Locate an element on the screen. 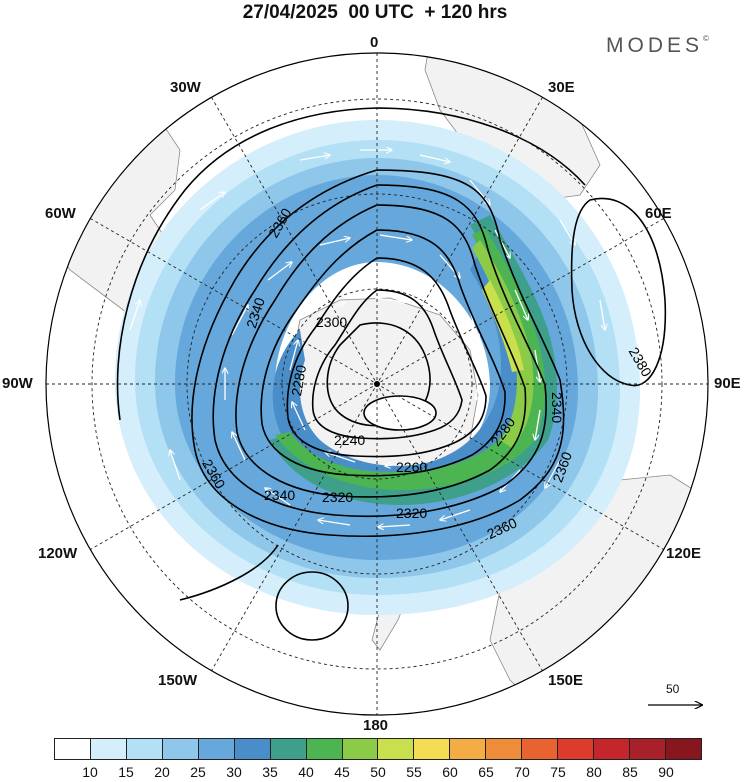 This screenshot has height=782, width=750. colorbar-labels: 10 15 20 25 30 35 40 45 50 55 60 65 70 75 80 85 90 is located at coordinates (375, 773).